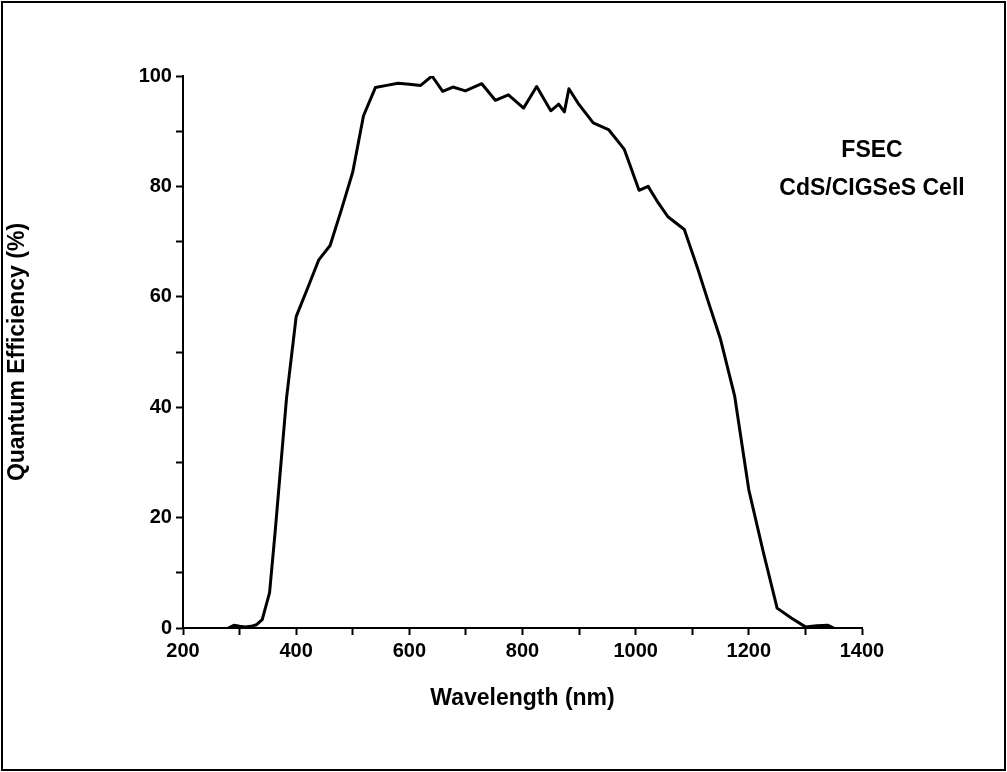 The width and height of the screenshot is (1007, 772). I want to click on x-tick-label: 1000, so click(635, 649).